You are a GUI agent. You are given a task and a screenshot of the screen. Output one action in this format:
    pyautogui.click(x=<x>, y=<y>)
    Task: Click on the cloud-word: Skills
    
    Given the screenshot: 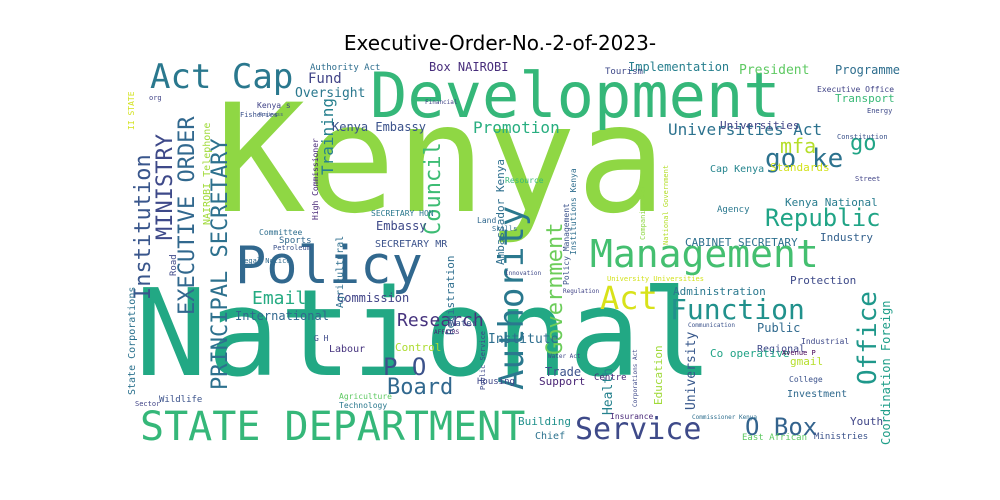 What is the action you would take?
    pyautogui.click(x=505, y=229)
    